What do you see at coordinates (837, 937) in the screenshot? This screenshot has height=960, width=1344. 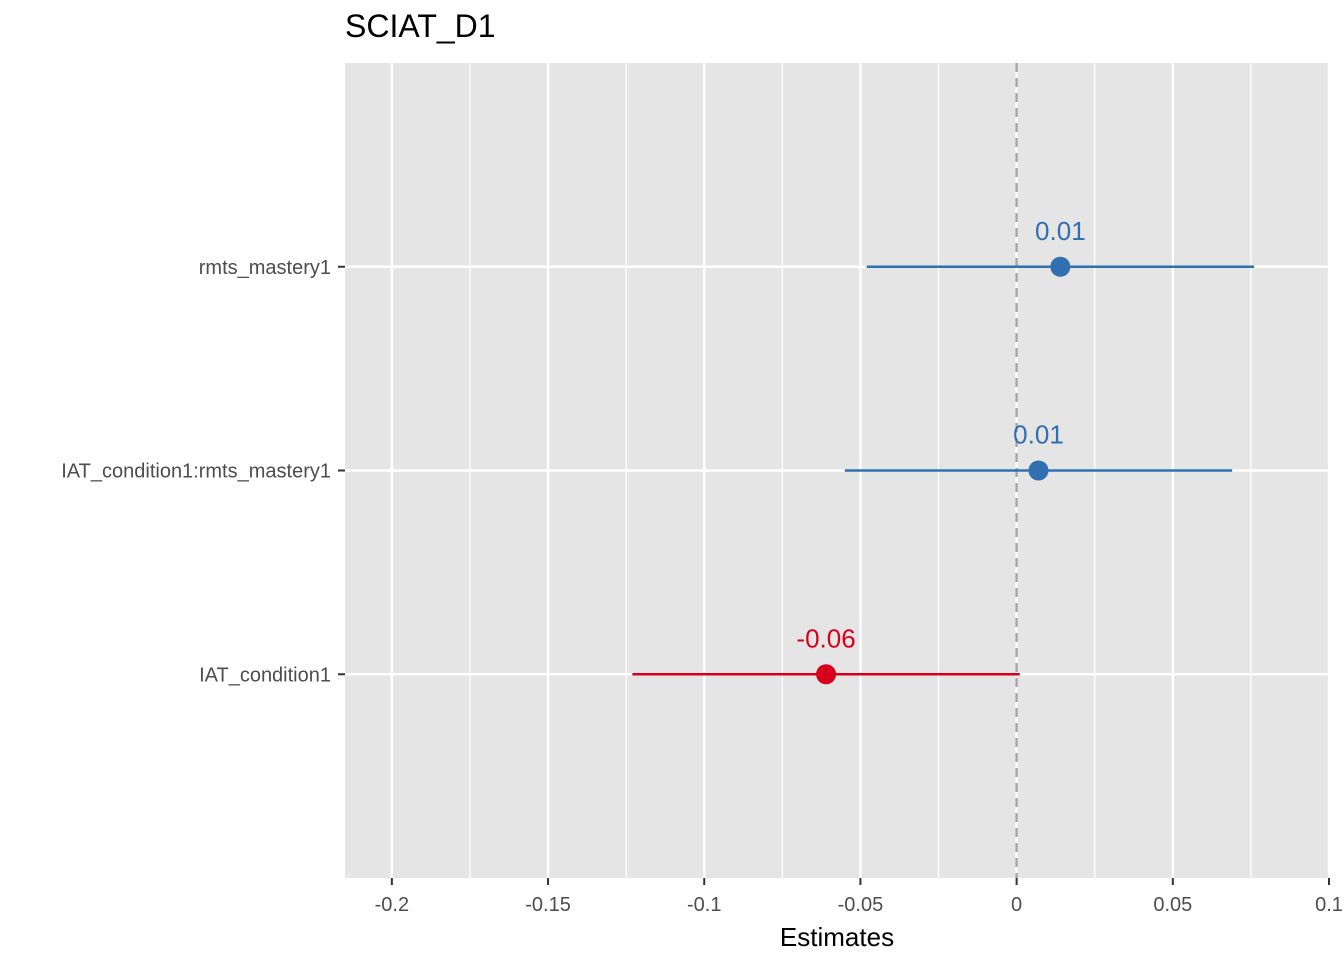 I see `x-axis-title: Estimates` at bounding box center [837, 937].